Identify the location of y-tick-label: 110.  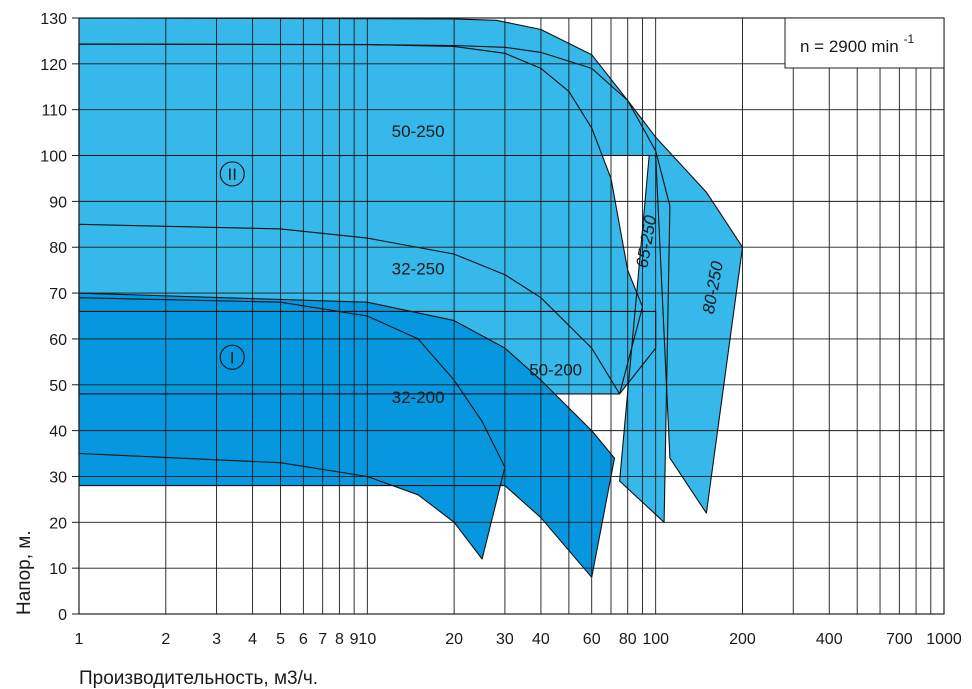
(54, 111).